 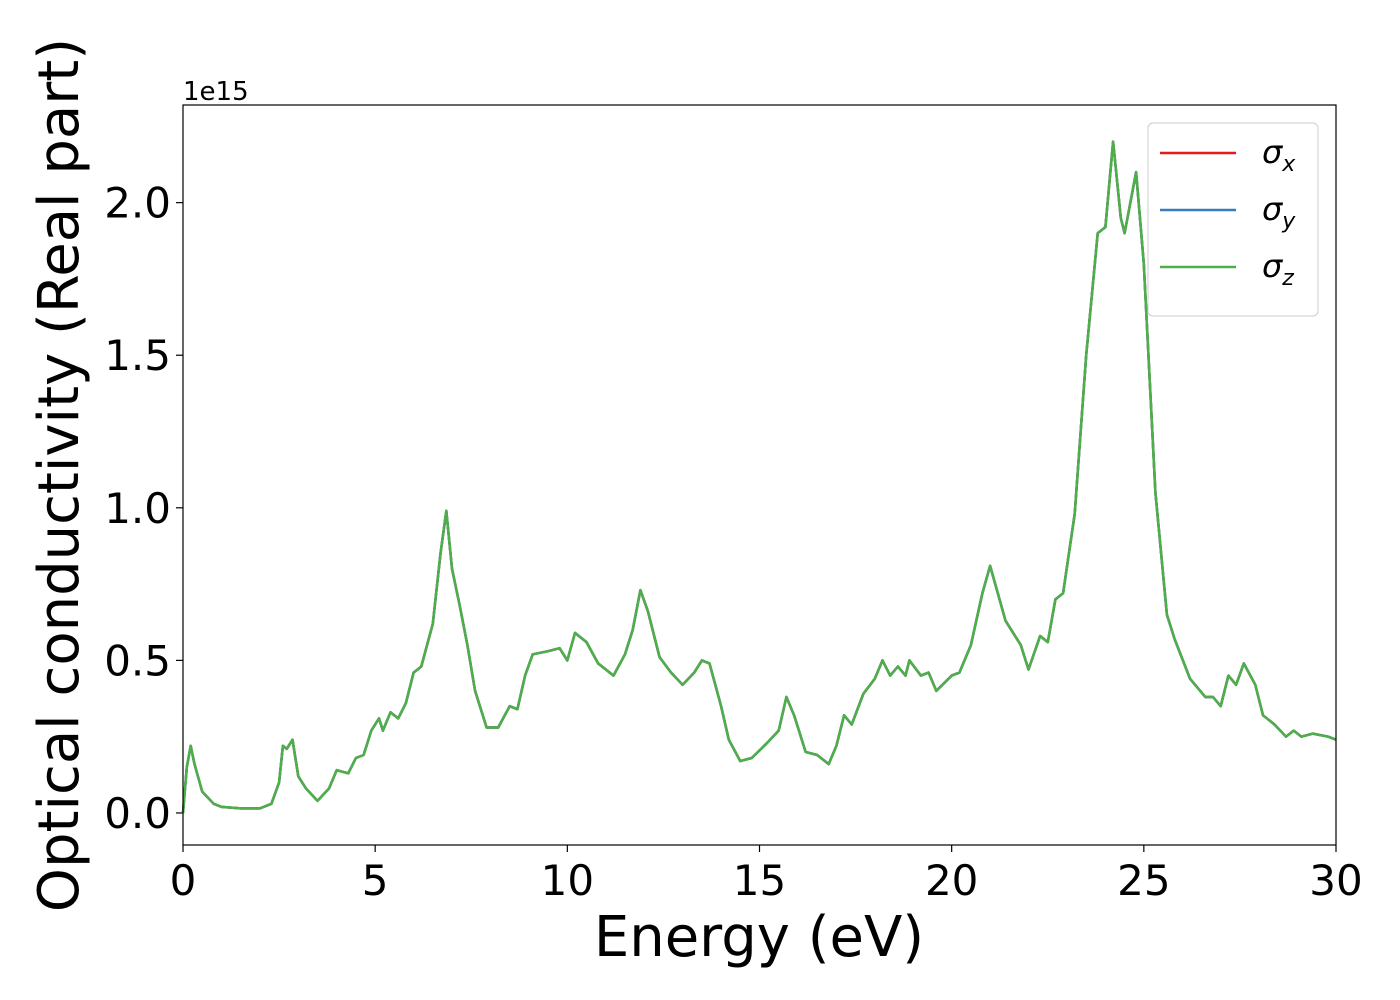 What do you see at coordinates (137, 660) in the screenshot?
I see `y-tick-label: 0.5` at bounding box center [137, 660].